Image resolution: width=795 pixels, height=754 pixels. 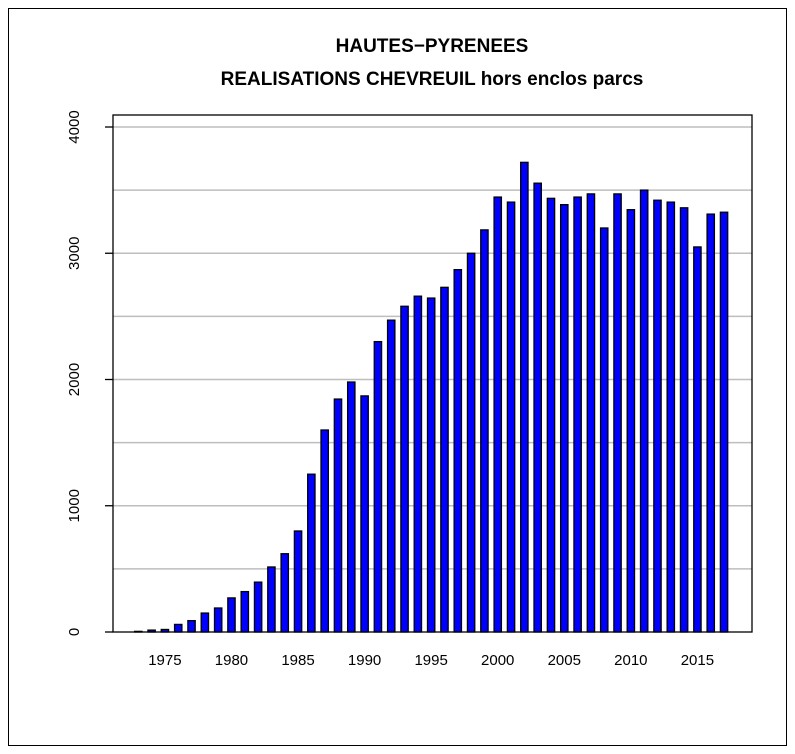 What do you see at coordinates (564, 660) in the screenshot?
I see `x-tick-label: 2005` at bounding box center [564, 660].